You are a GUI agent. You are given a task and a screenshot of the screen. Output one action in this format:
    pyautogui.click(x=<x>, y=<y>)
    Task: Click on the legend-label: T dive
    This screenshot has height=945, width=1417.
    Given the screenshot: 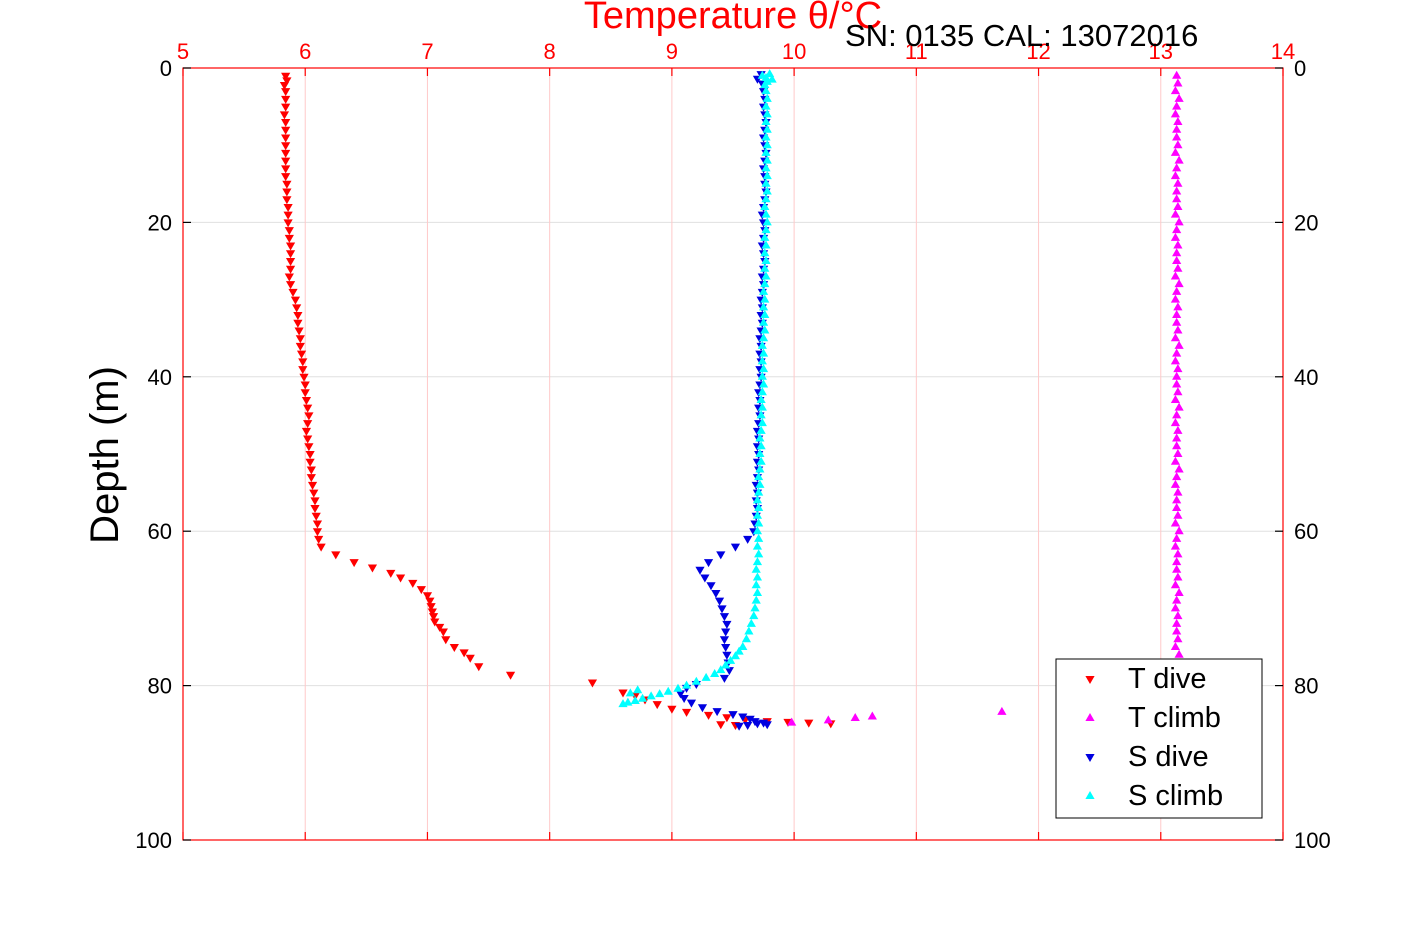 What is the action you would take?
    pyautogui.click(x=1167, y=679)
    